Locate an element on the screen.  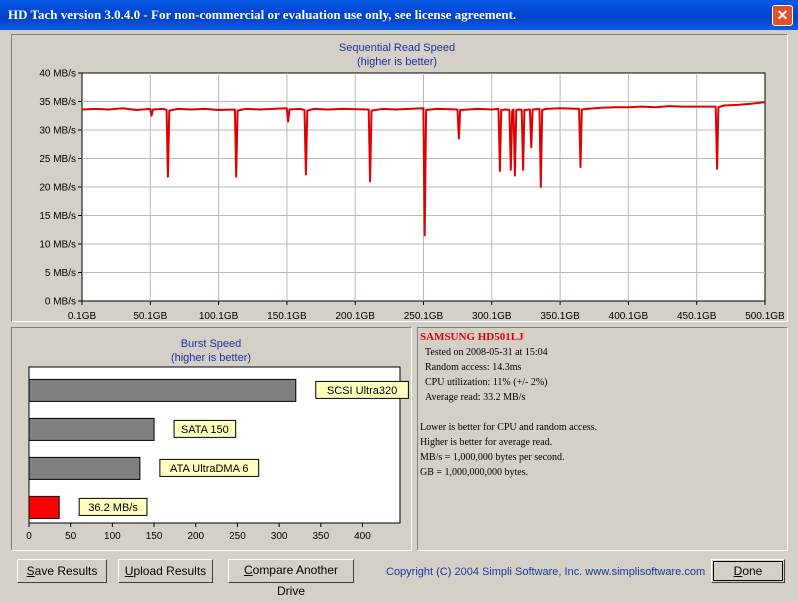
seq-y-tick-label: 40 MB/s is located at coordinates (57, 74).